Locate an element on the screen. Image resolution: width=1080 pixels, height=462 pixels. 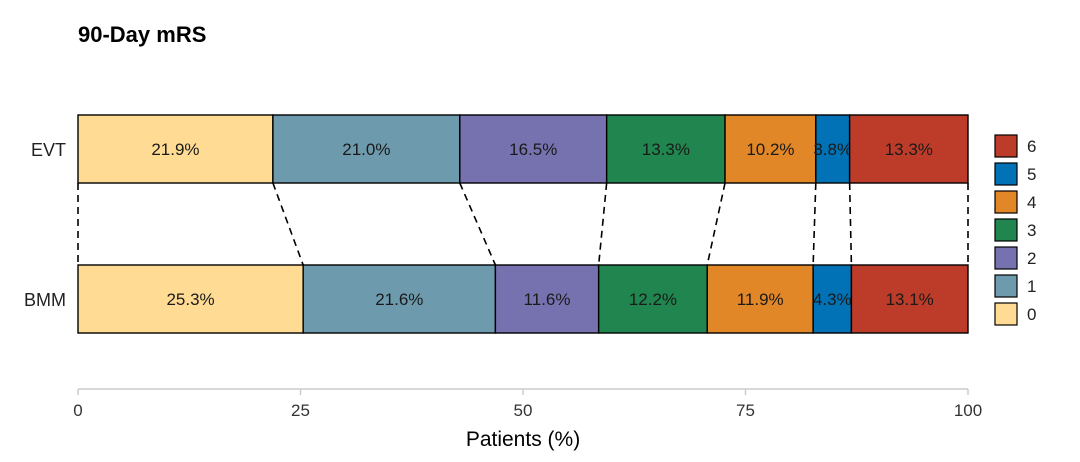
data-label: 4.3% is located at coordinates (832, 299).